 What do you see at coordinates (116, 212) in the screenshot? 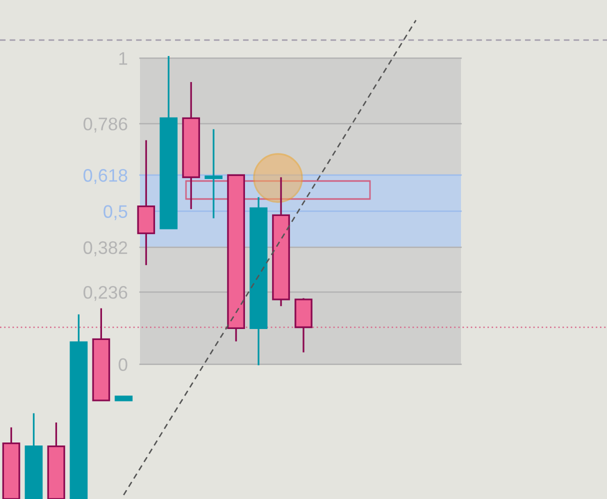
I see `y-tick-label: 0,5` at bounding box center [116, 212].